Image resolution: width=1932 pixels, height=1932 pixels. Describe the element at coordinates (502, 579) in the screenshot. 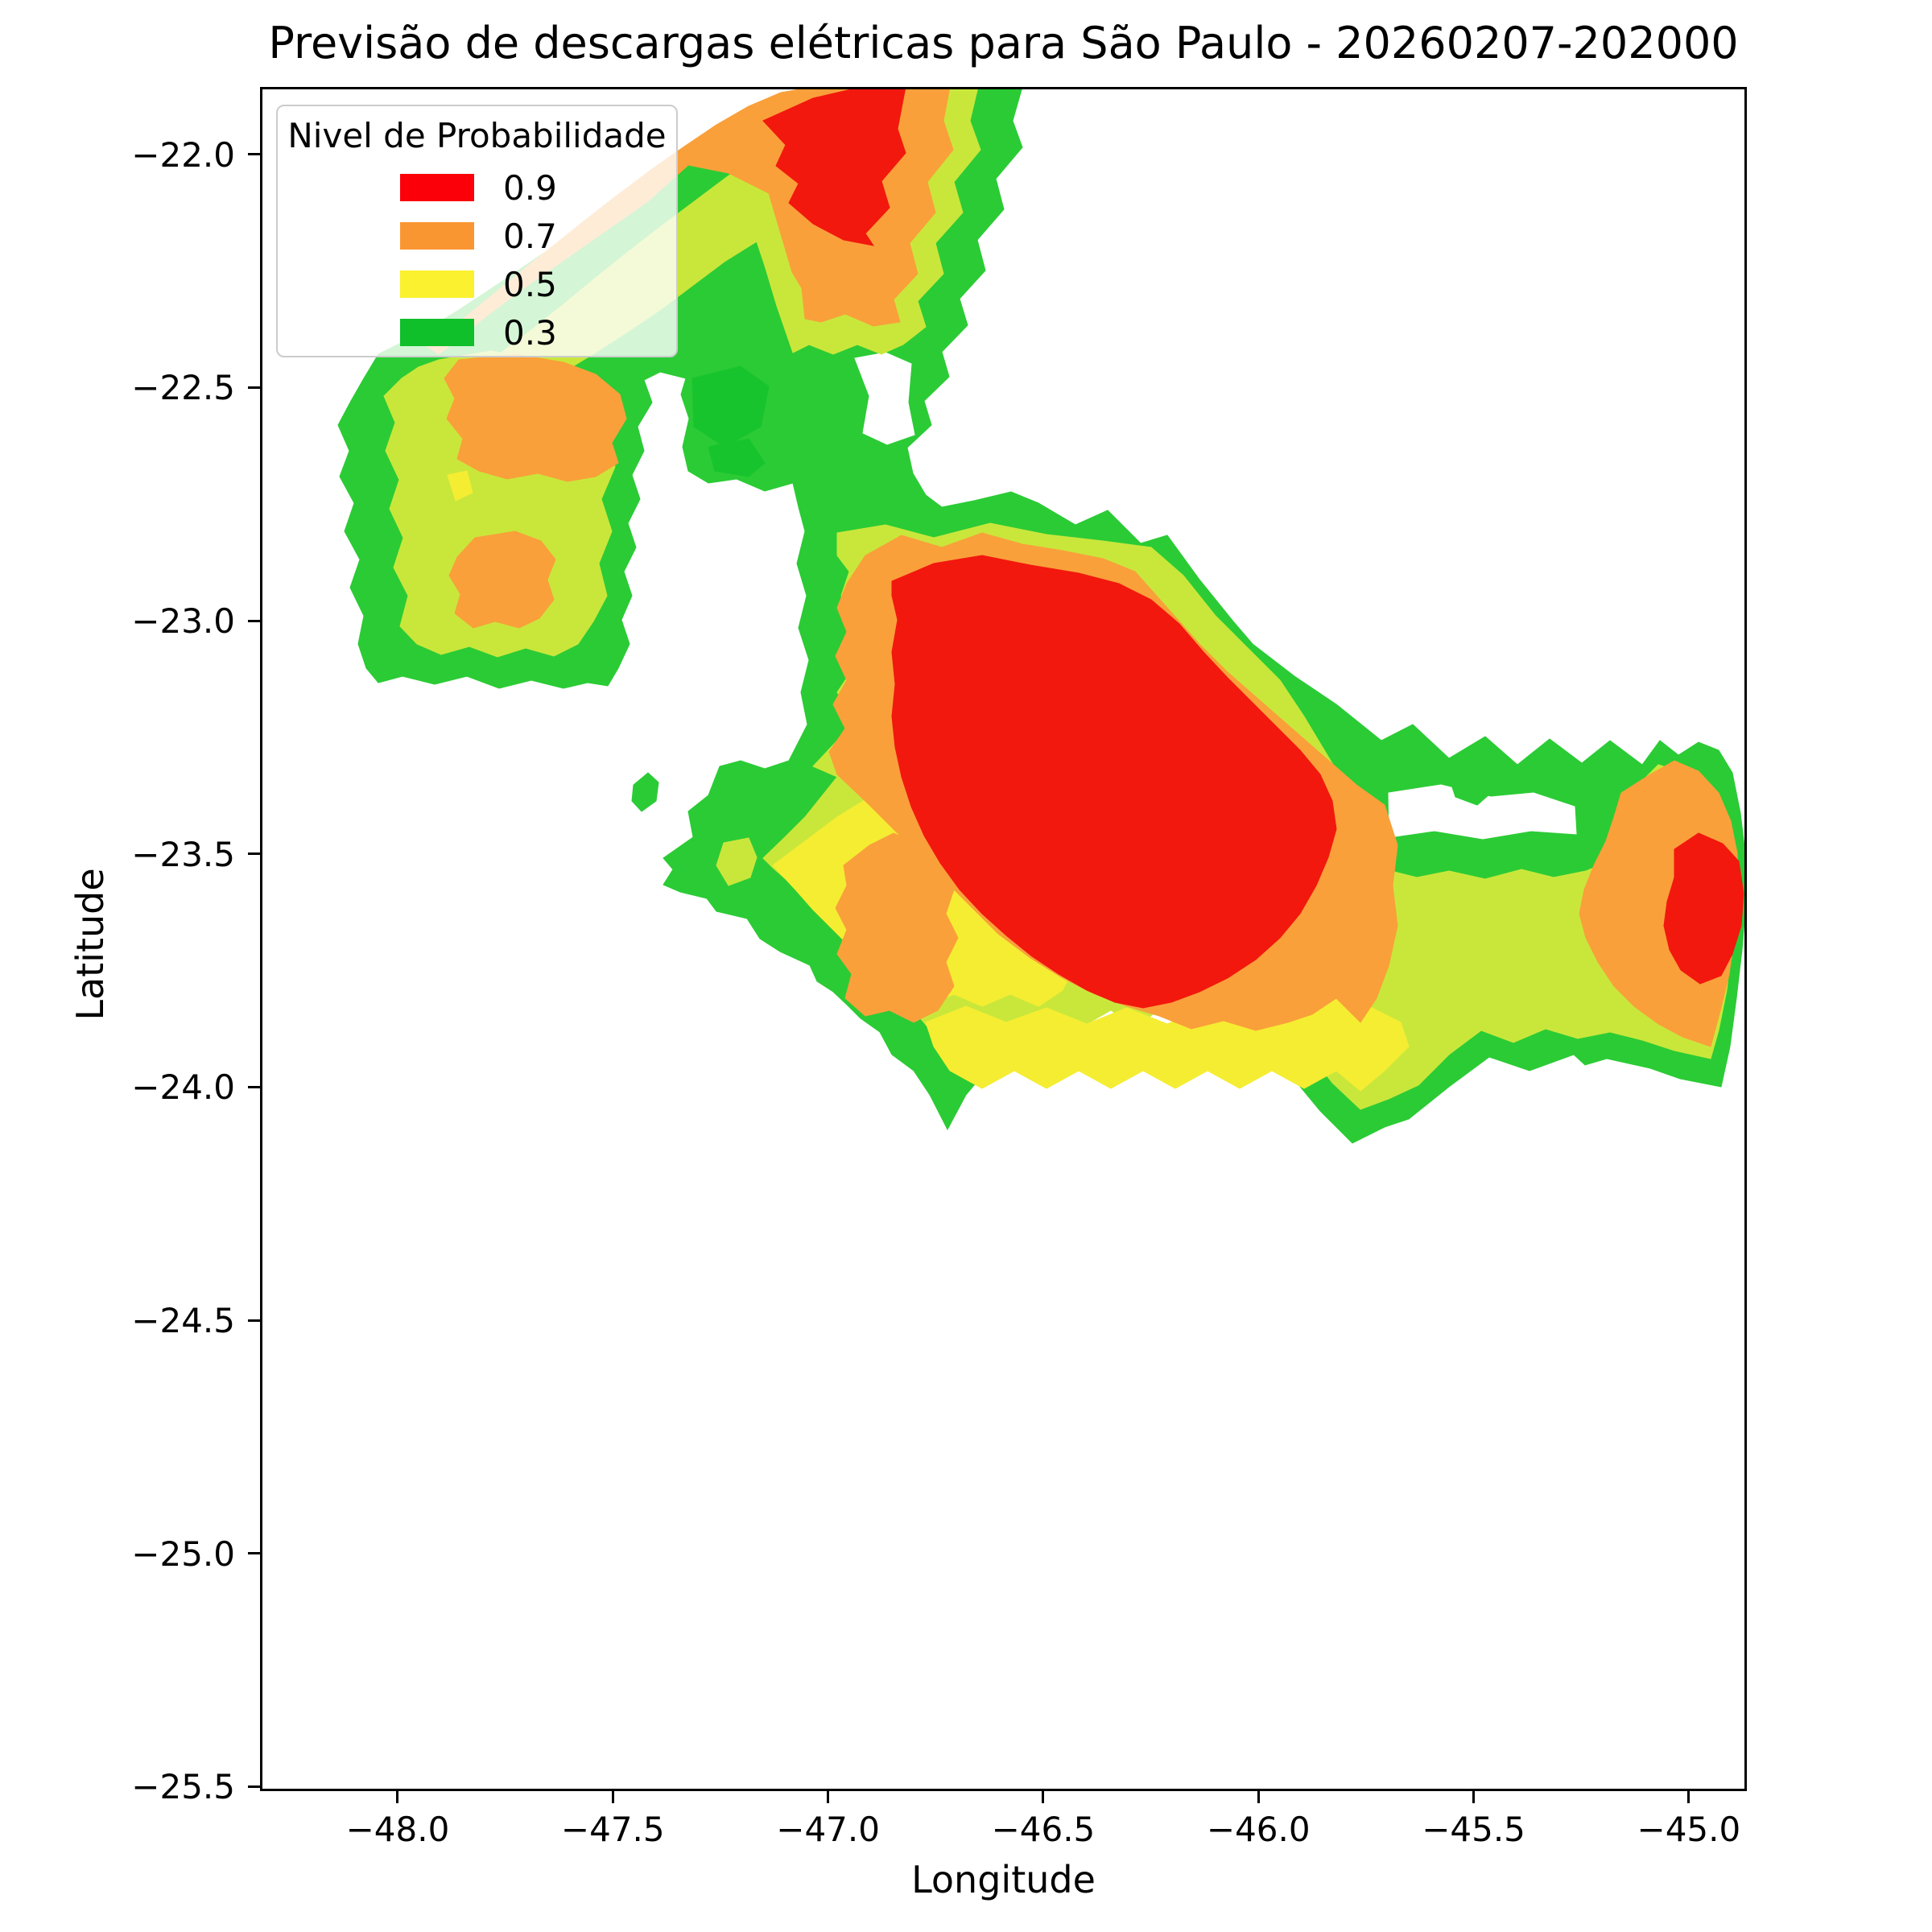

I see `contour-region-orange-west-lower` at that location.